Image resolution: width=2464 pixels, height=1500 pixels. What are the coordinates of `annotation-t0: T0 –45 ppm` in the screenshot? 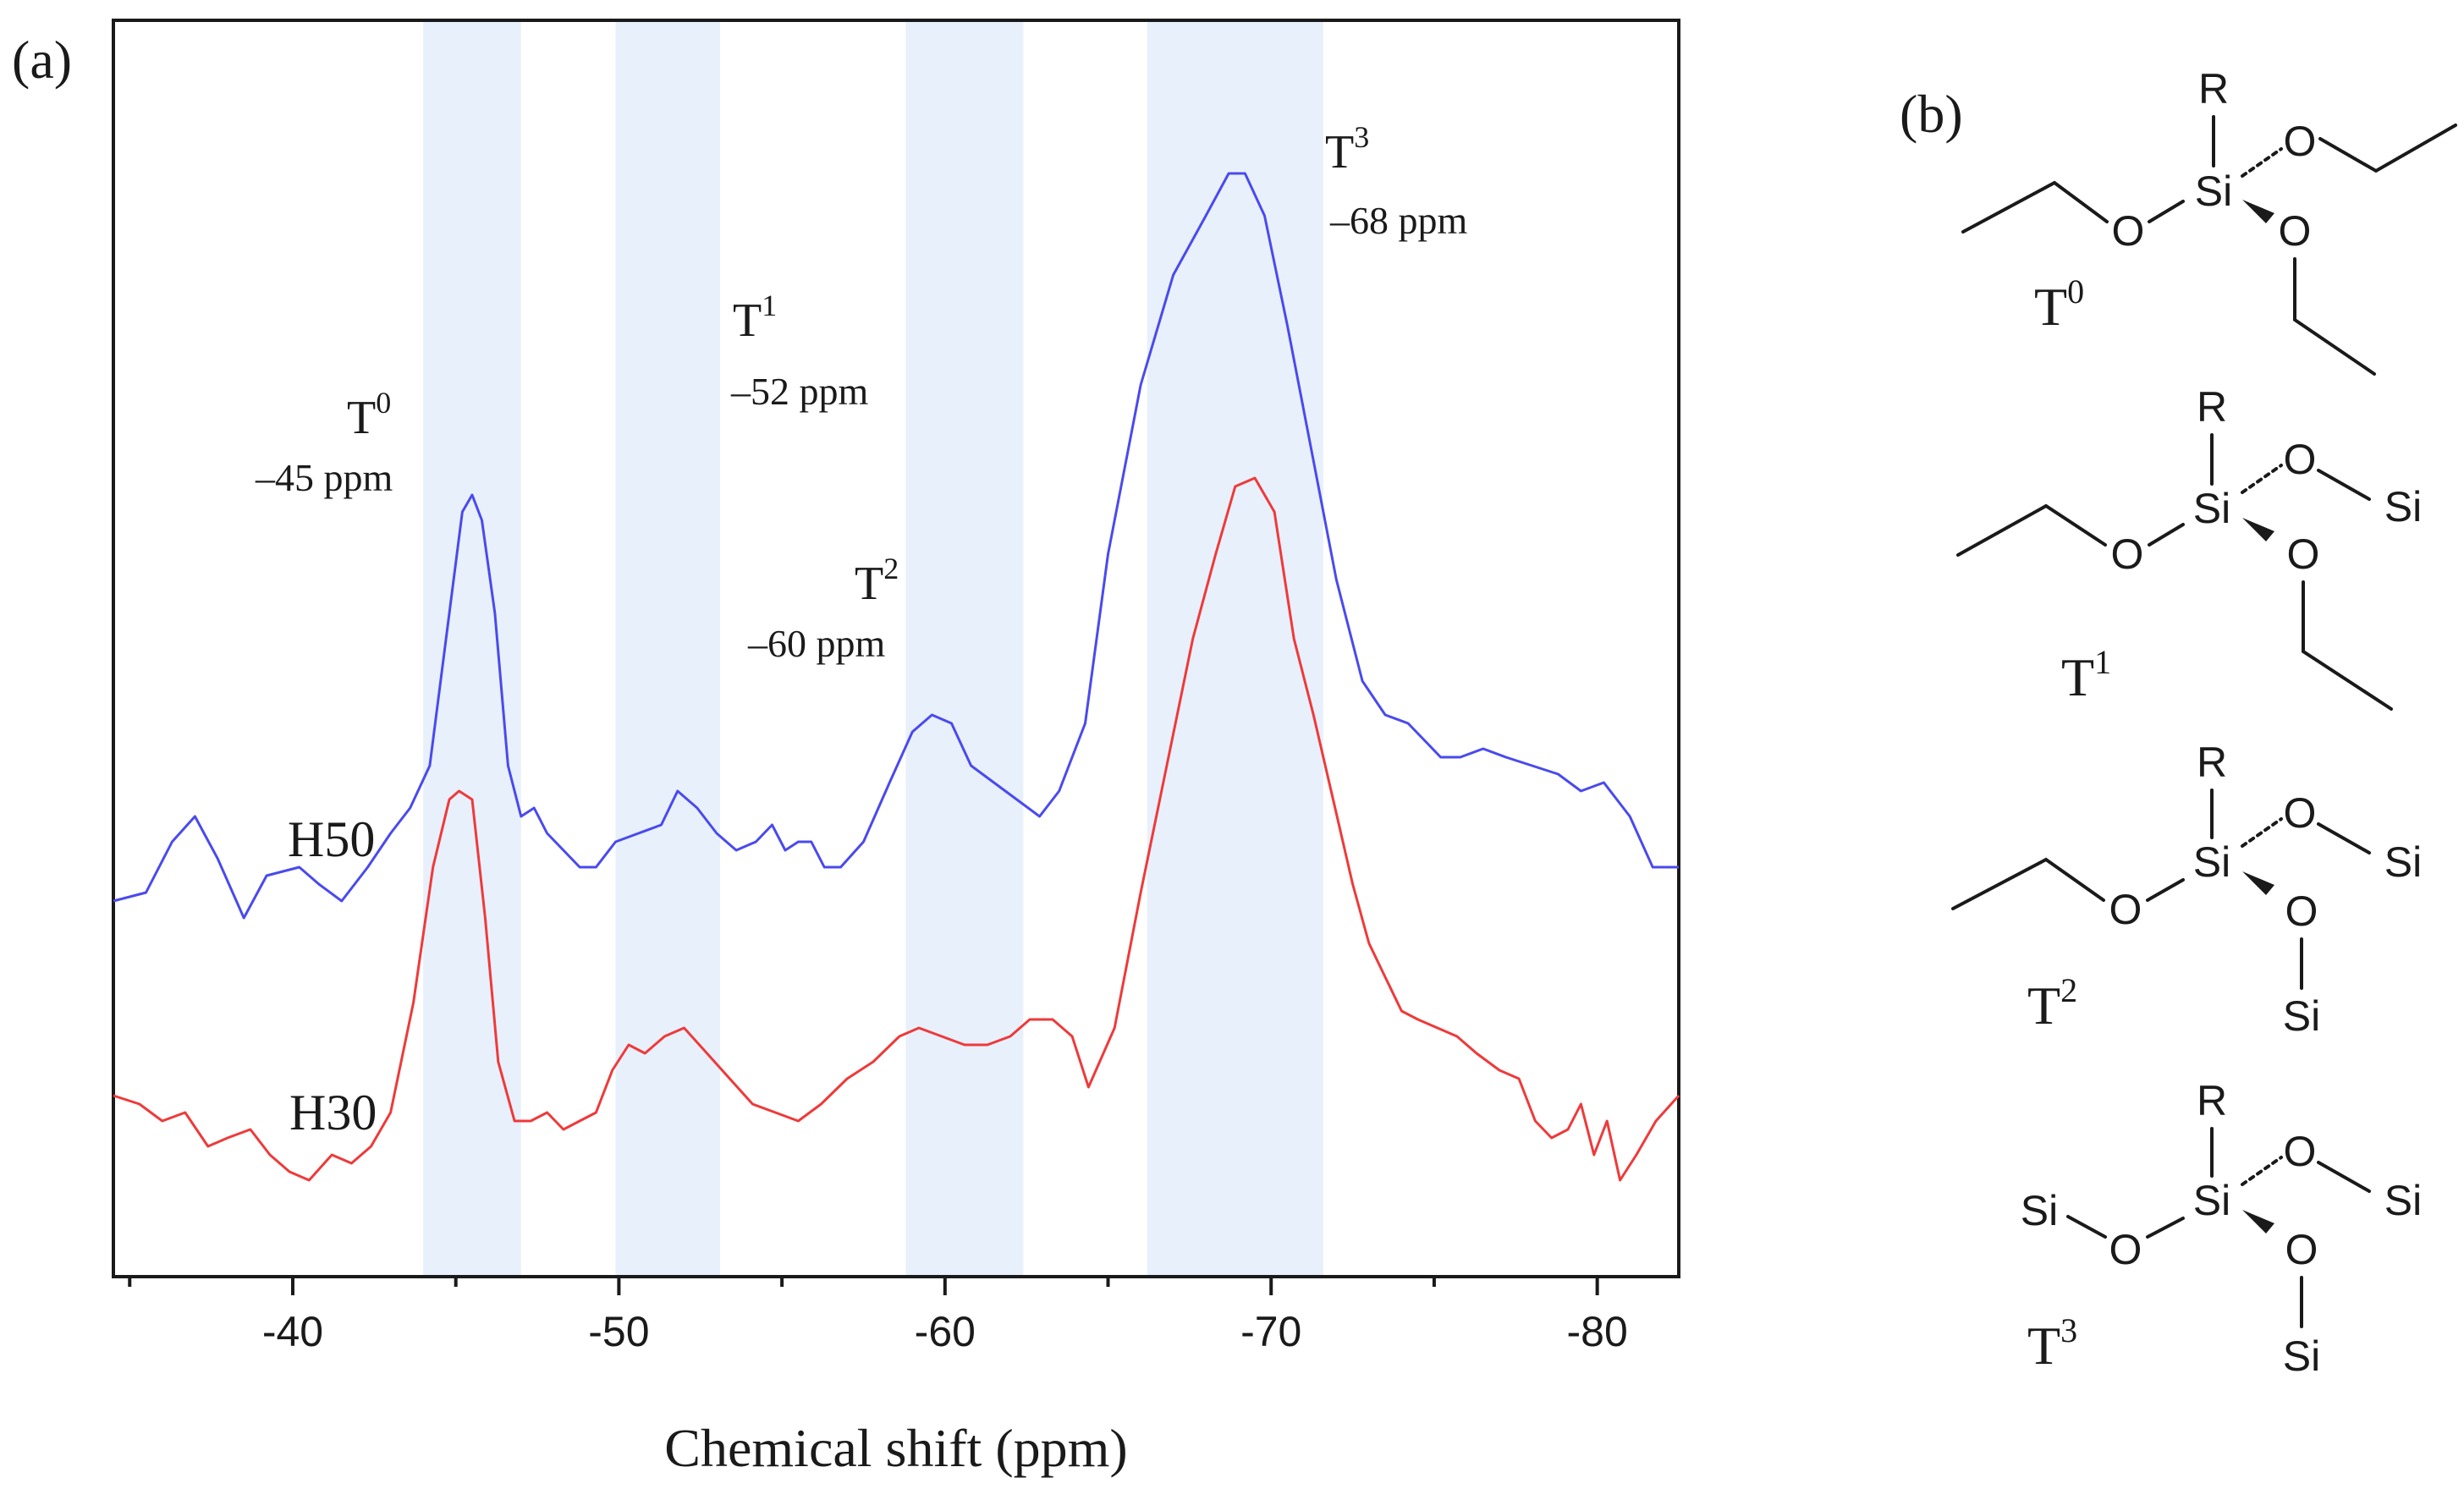 It's located at (324, 442).